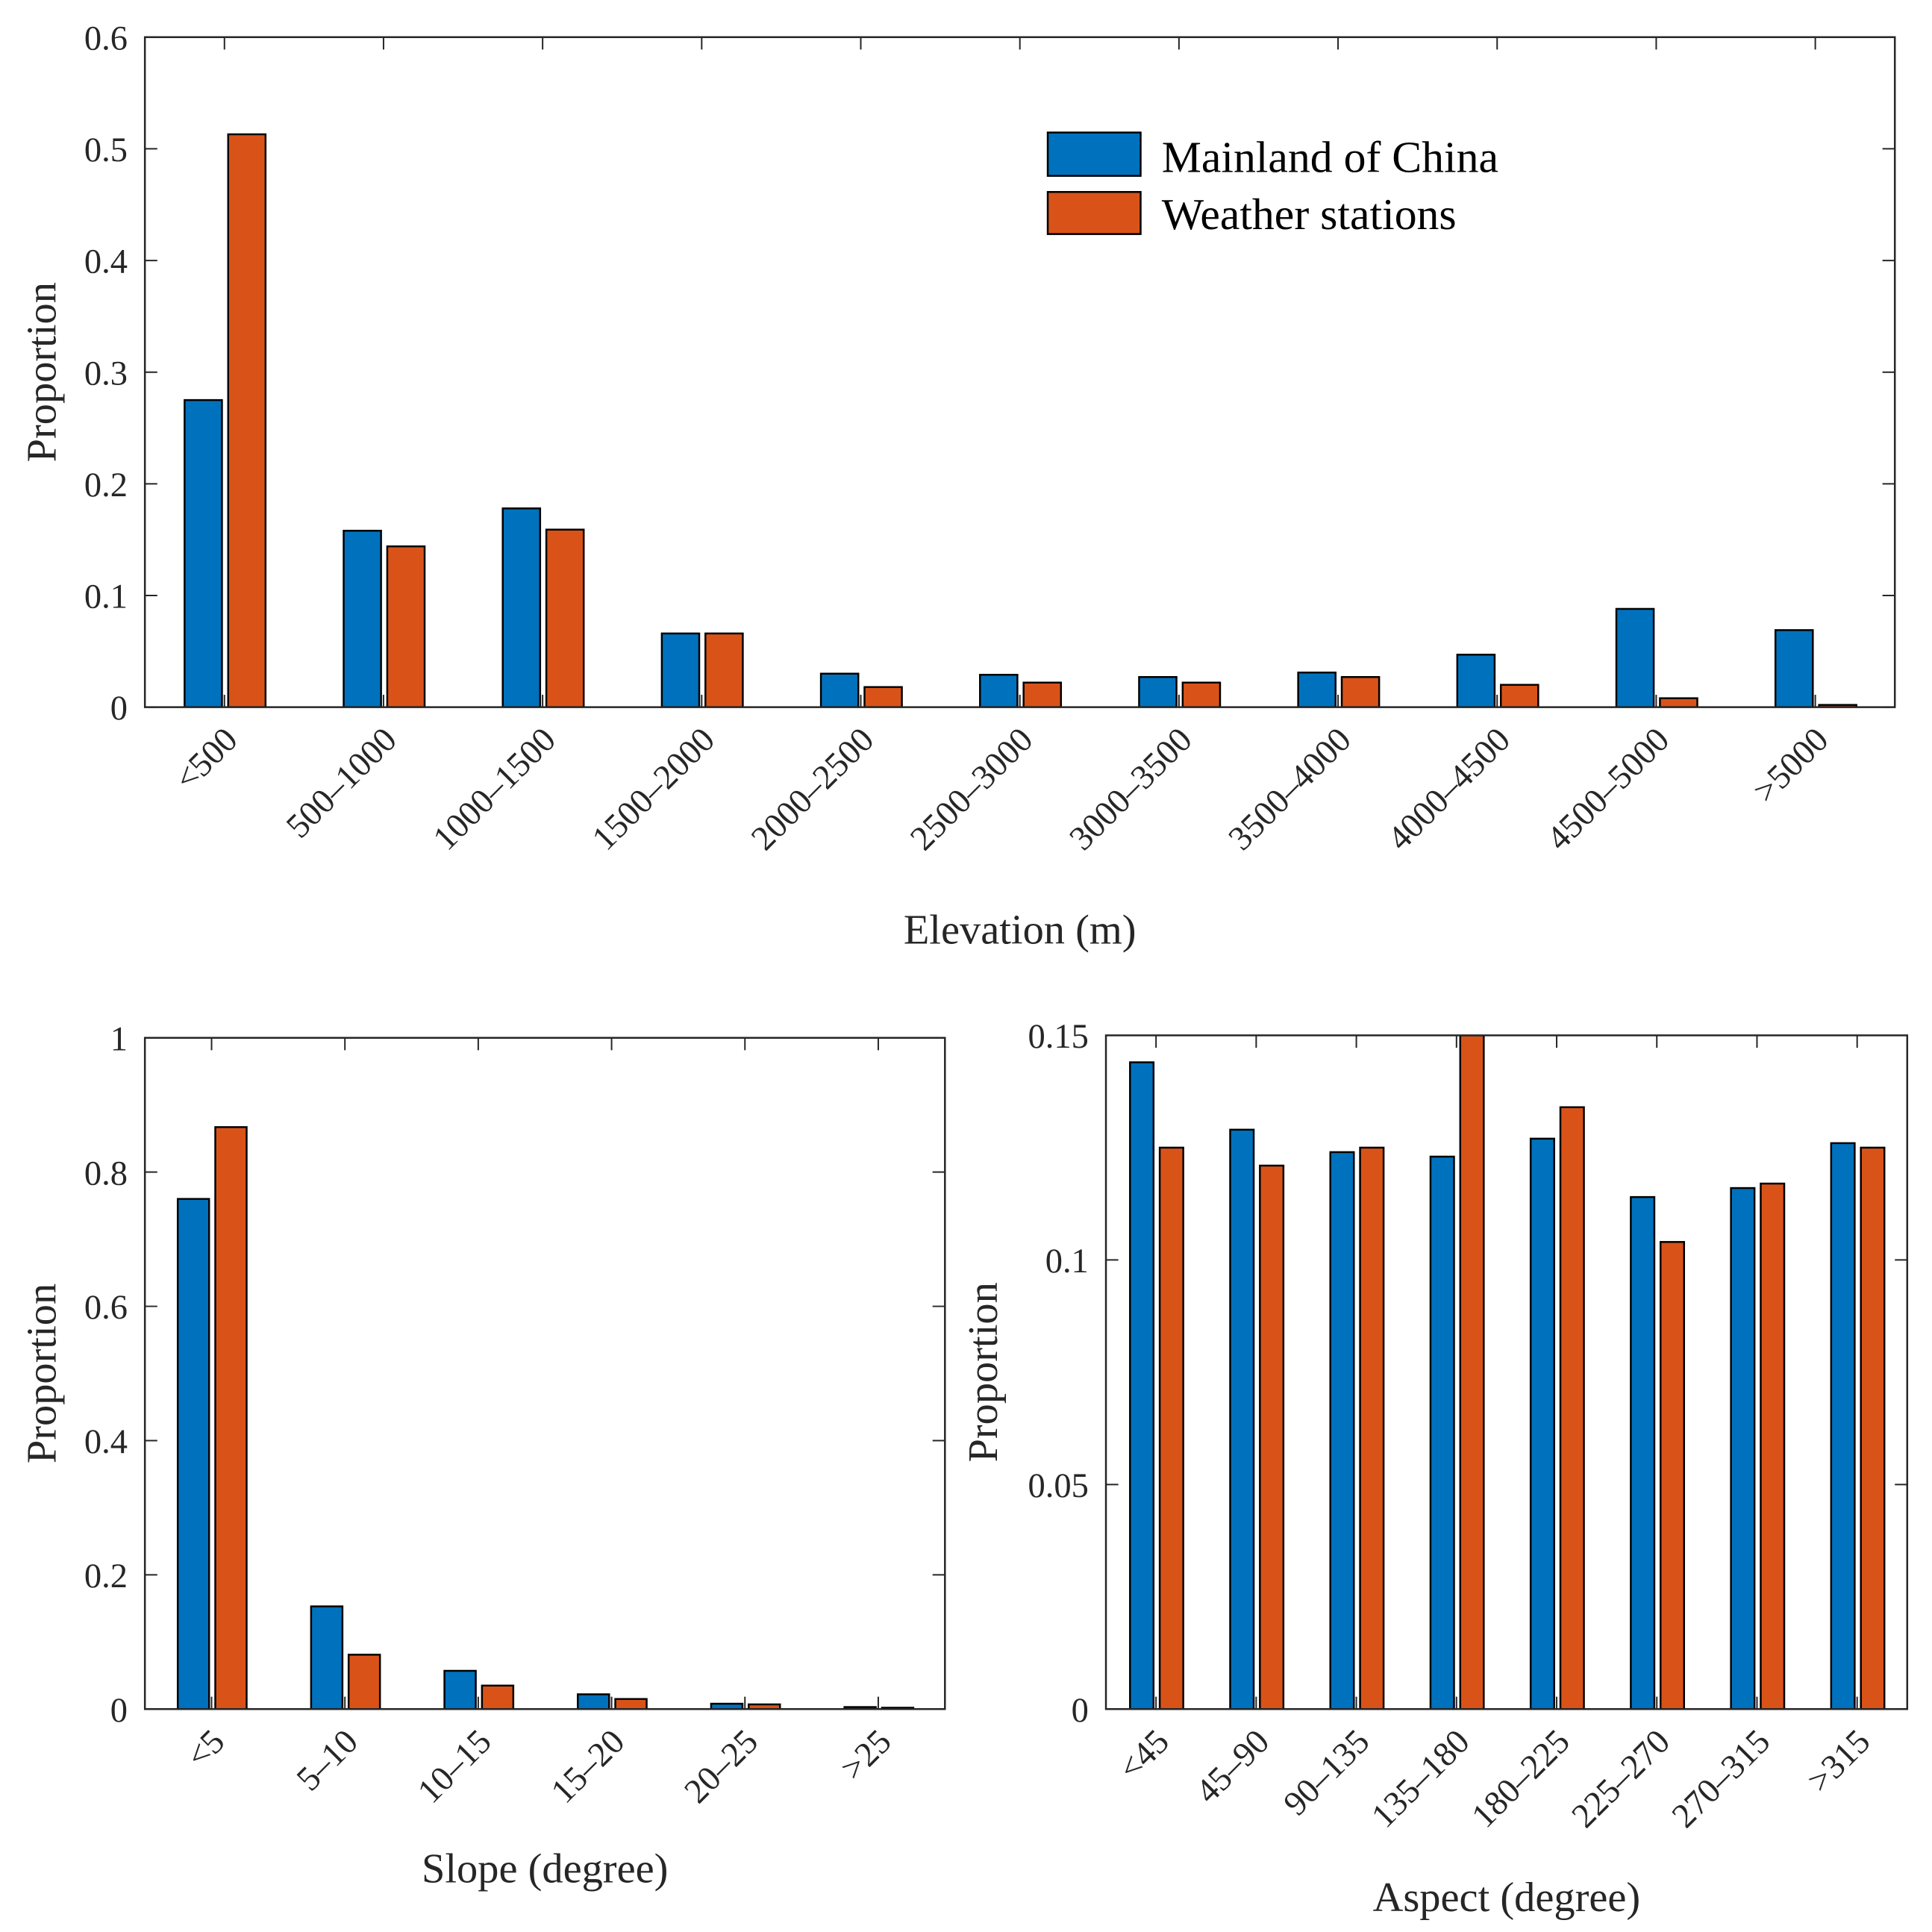 Image resolution: width=1932 pixels, height=1932 pixels. Describe the element at coordinates (1094, 154) in the screenshot. I see `legend-swatch-mainland` at that location.